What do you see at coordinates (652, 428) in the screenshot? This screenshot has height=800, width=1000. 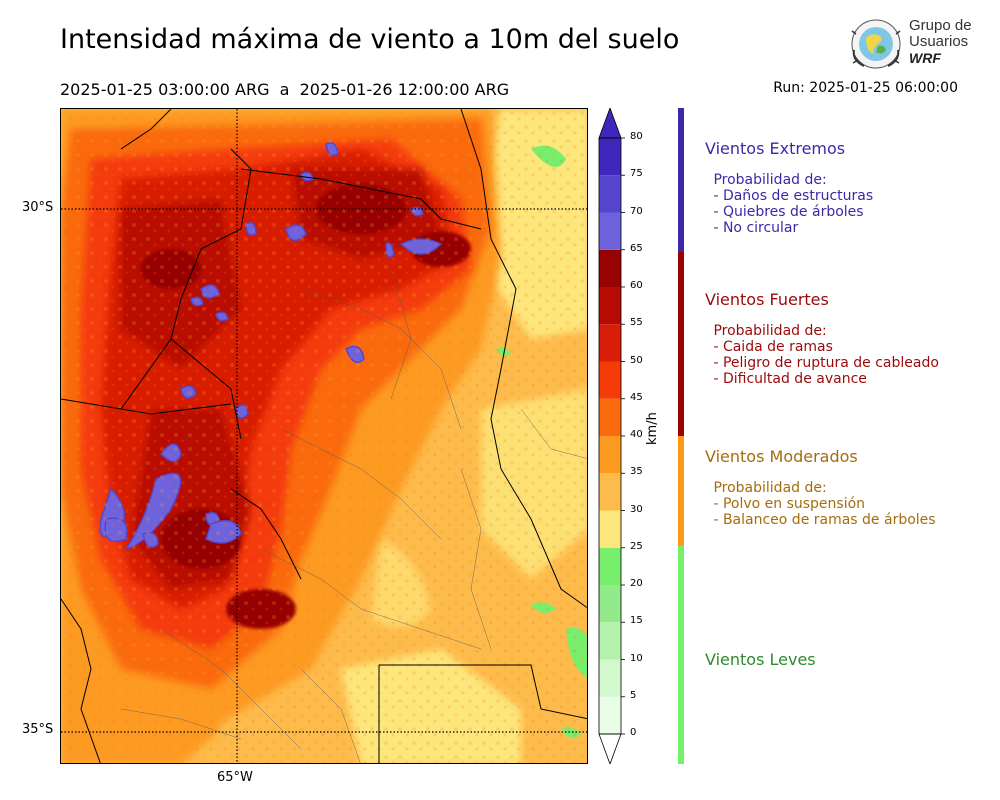 I see `colorbar-unit-label: km/h` at bounding box center [652, 428].